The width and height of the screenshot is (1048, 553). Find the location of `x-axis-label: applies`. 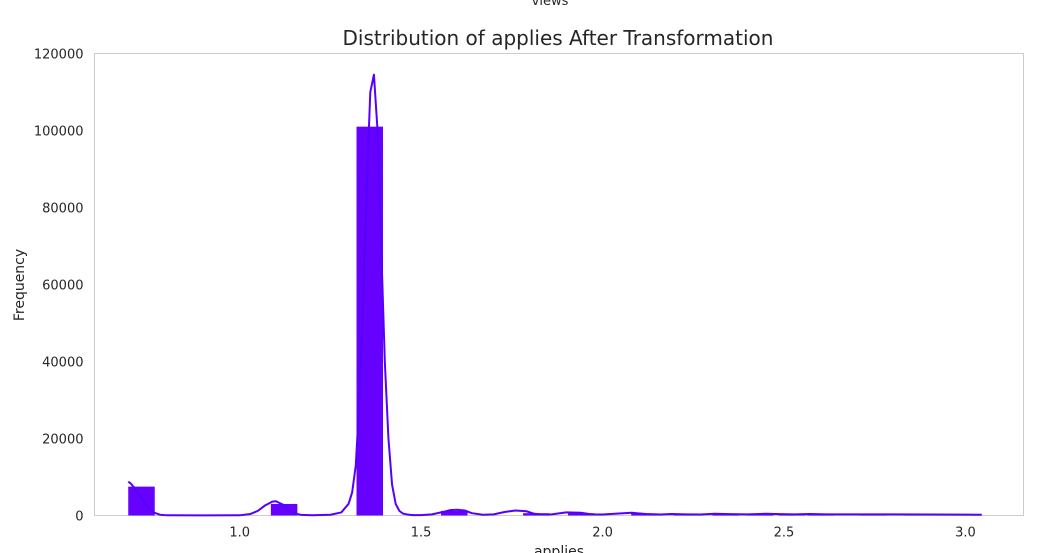

x-axis-label: applies is located at coordinates (559, 548).